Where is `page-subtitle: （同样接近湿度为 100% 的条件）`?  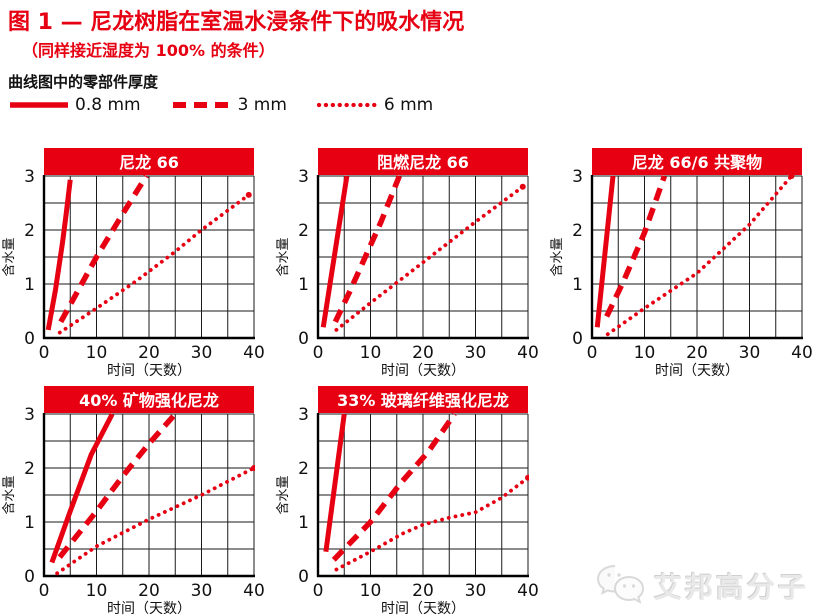 page-subtitle: （同样接近湿度为 100% 的条件） is located at coordinates (148, 50).